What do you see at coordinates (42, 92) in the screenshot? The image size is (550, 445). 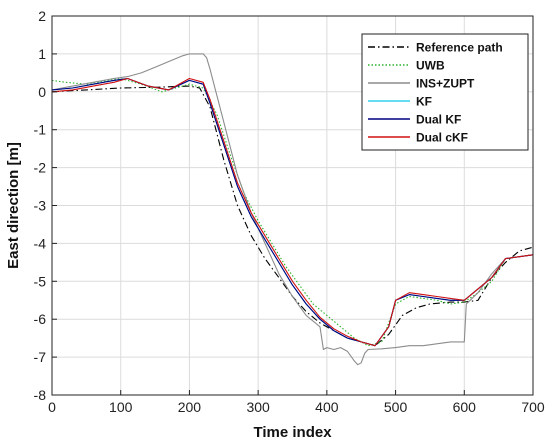 I see `y-tick-label: 0` at bounding box center [42, 92].